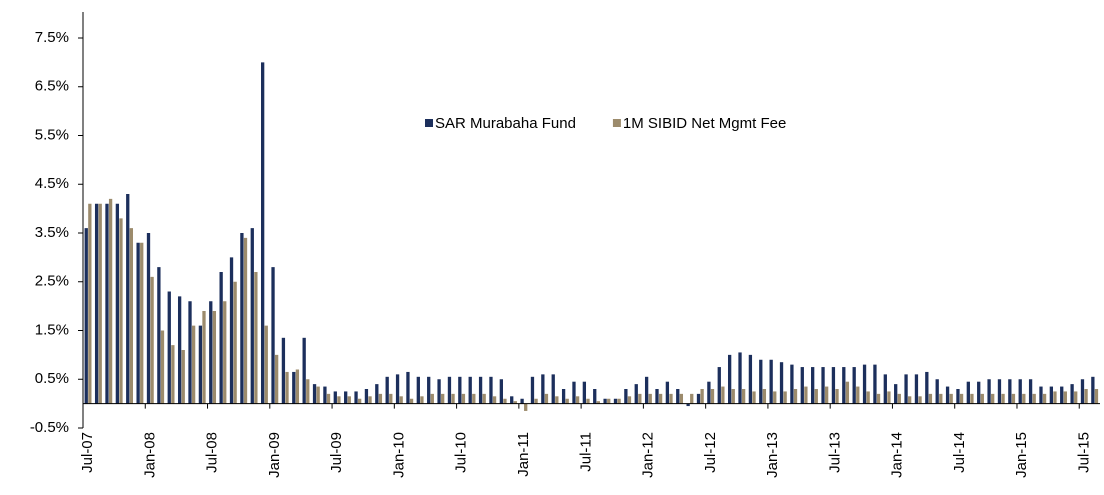  Describe the element at coordinates (52, 86) in the screenshot. I see `y-tick-label: 6.5%` at that location.